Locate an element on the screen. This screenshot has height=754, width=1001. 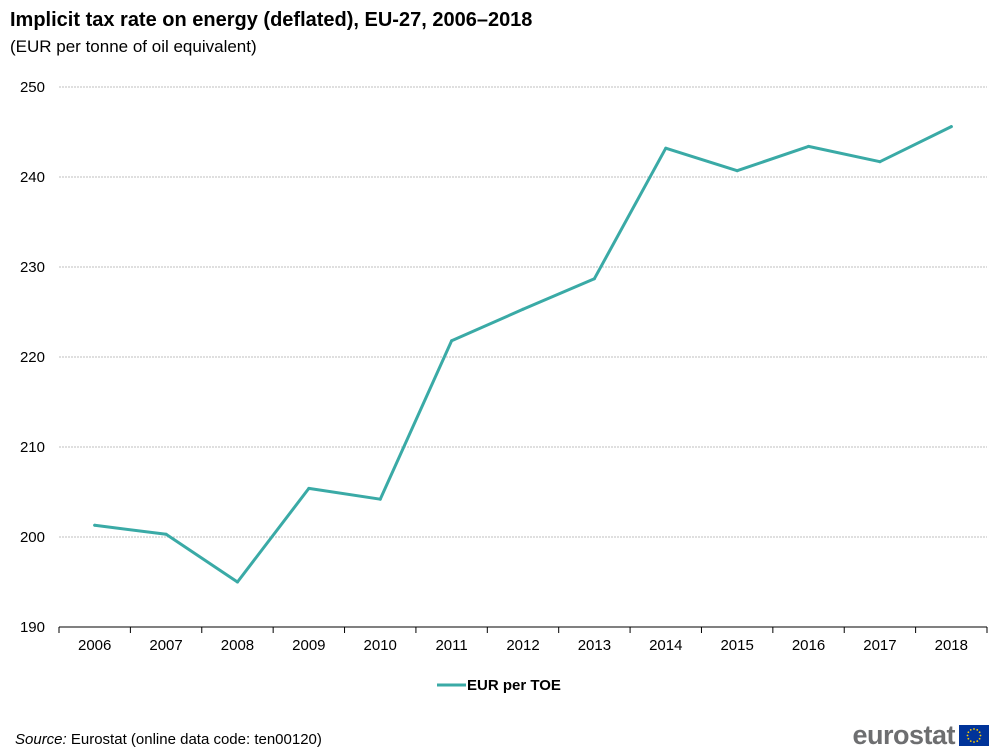
source-label: Source: is located at coordinates (41, 739).